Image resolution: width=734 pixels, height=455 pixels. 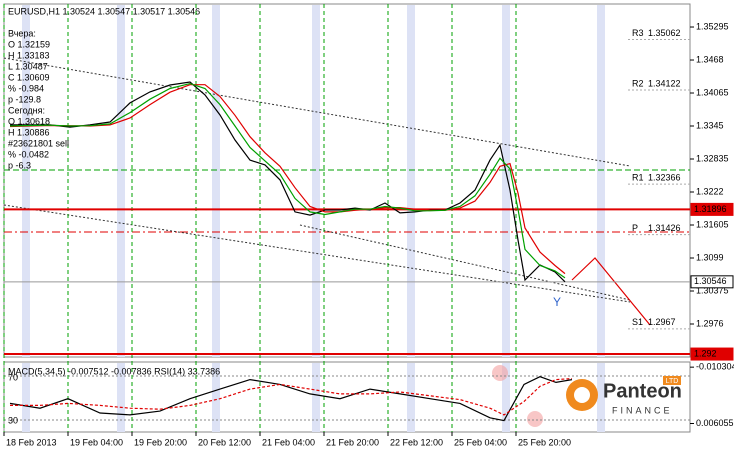 What do you see at coordinates (224, 442) in the screenshot?
I see `x-tick-label: 20 Feb 12:00` at bounding box center [224, 442].